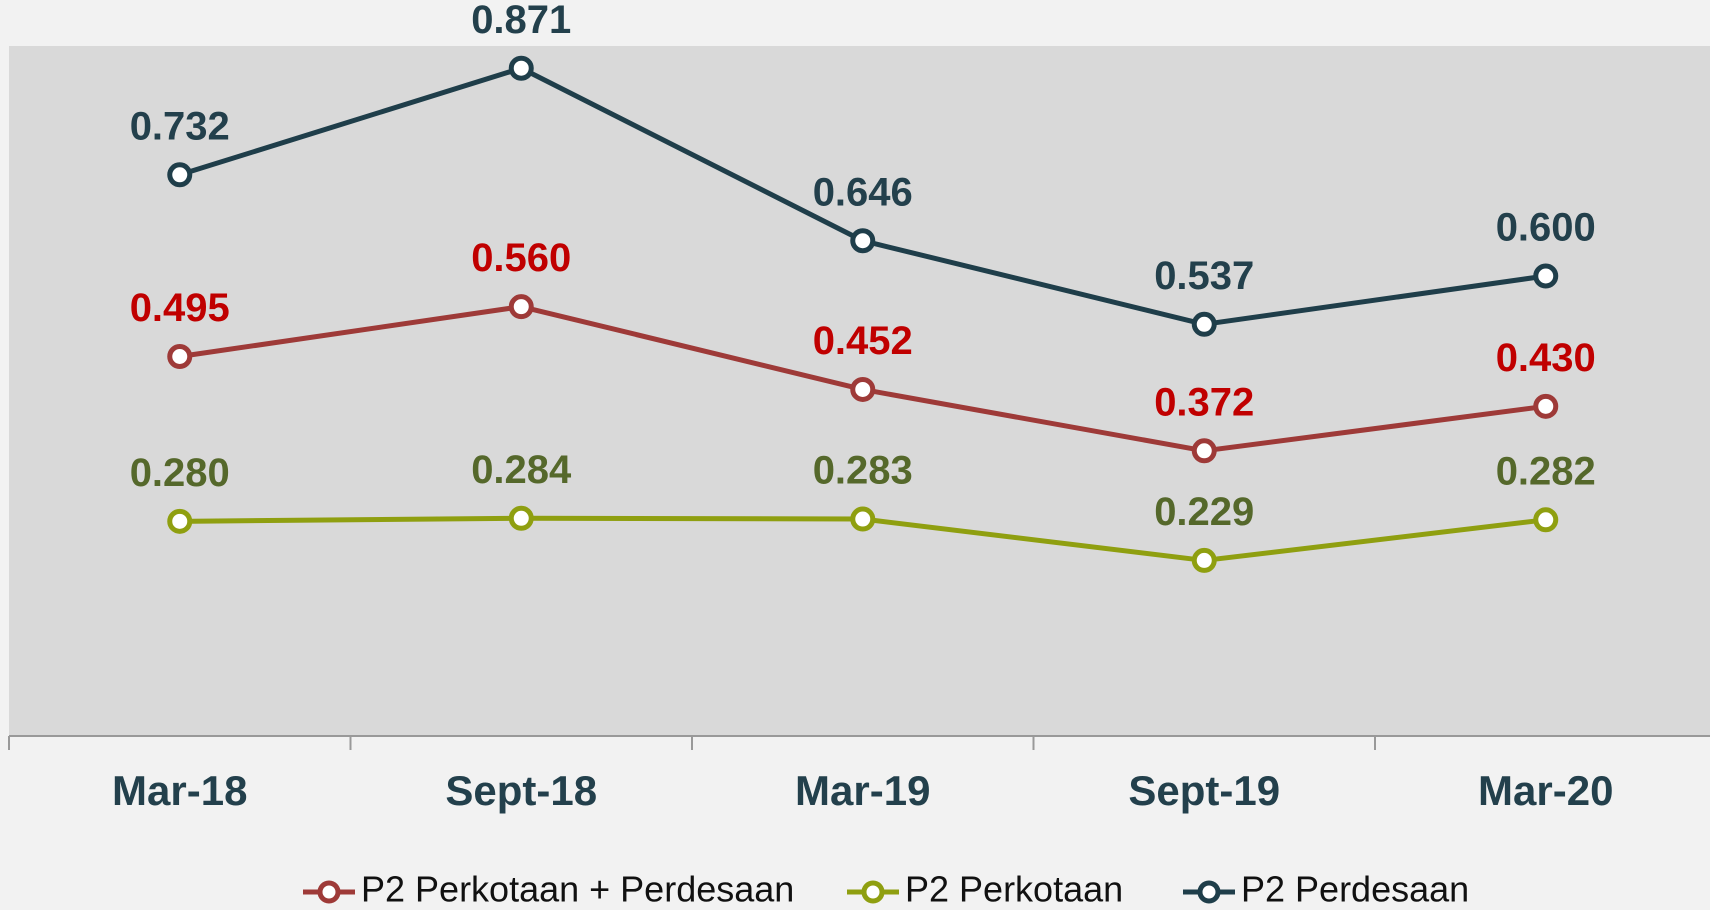 The image size is (1710, 910). I want to click on x-tick-label: Sept-18, so click(521, 790).